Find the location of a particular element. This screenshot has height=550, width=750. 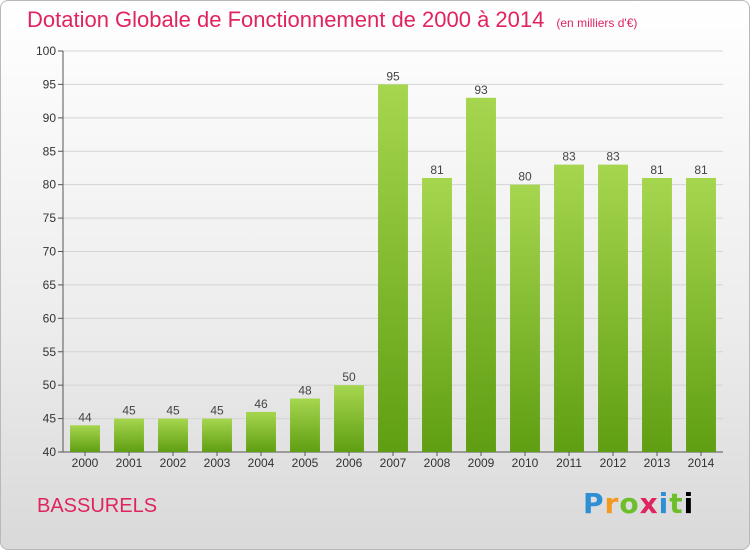

y-tick-label: 80 is located at coordinates (50, 185).